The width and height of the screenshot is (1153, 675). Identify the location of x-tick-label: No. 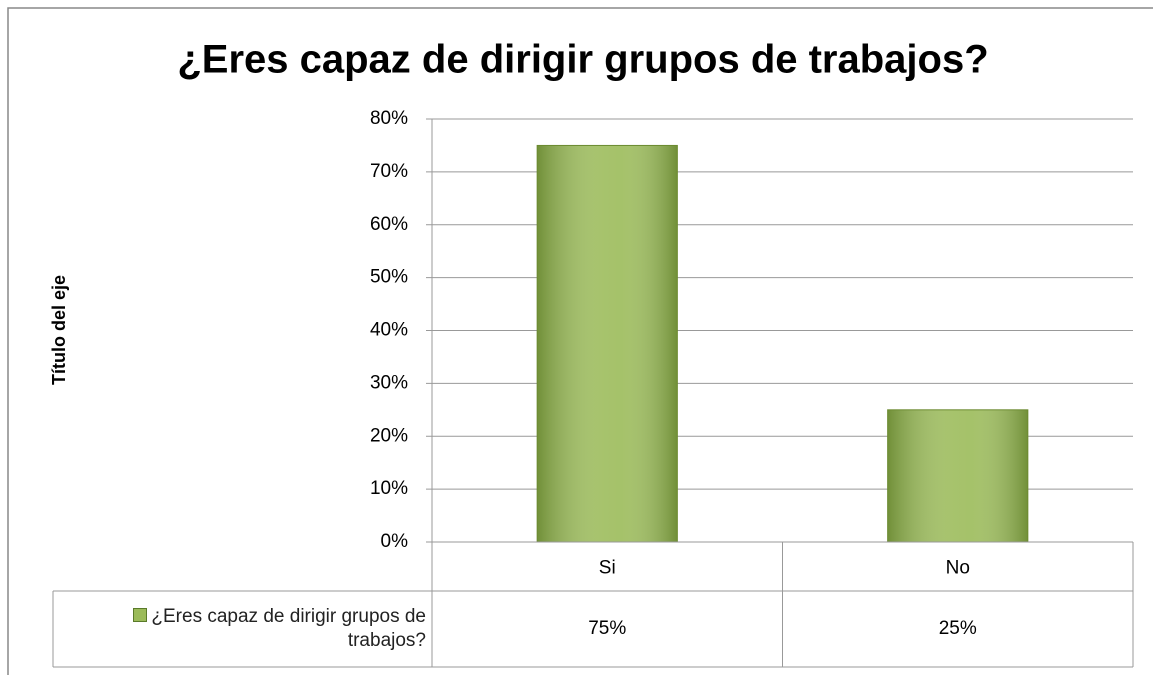
(958, 568).